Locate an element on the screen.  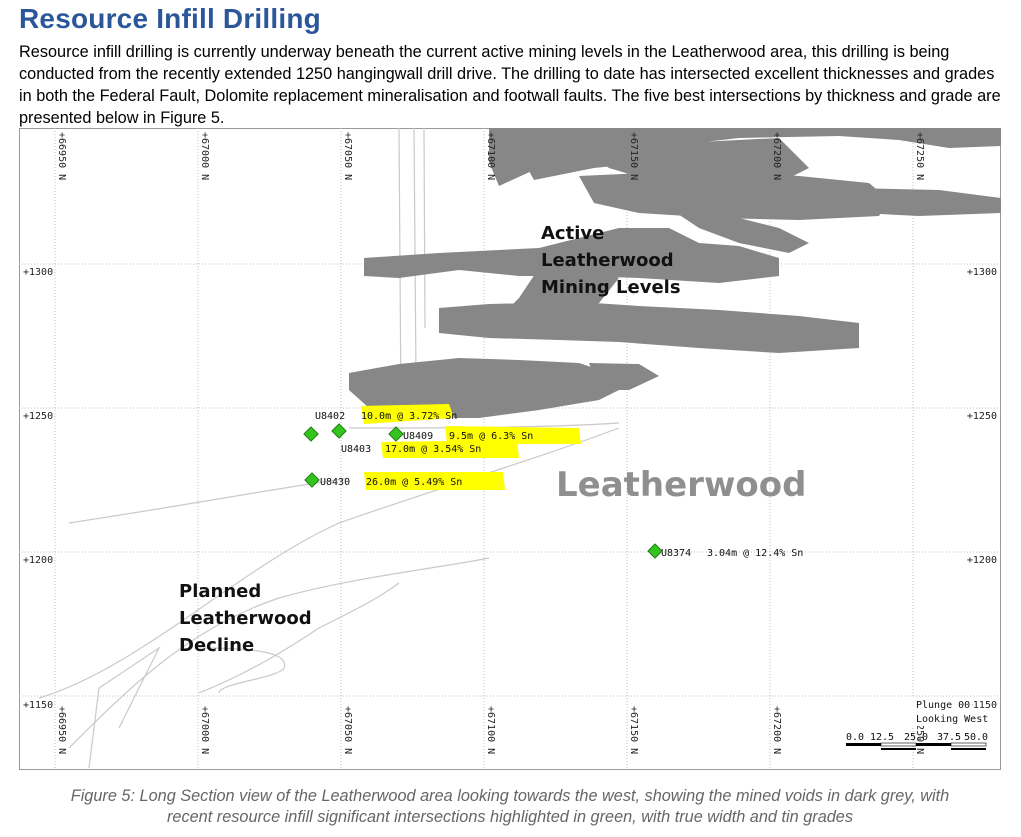
scale-label: 37.5 is located at coordinates (949, 737).